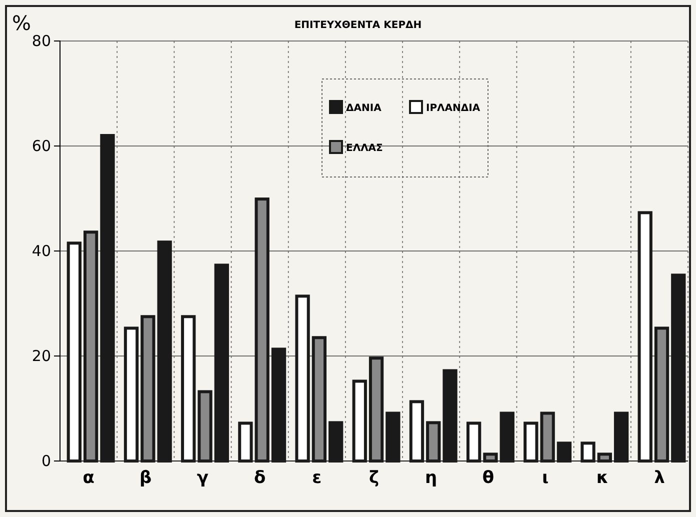 The height and width of the screenshot is (517, 696). Describe the element at coordinates (545, 478) in the screenshot. I see `x-tick-label: ι` at that location.